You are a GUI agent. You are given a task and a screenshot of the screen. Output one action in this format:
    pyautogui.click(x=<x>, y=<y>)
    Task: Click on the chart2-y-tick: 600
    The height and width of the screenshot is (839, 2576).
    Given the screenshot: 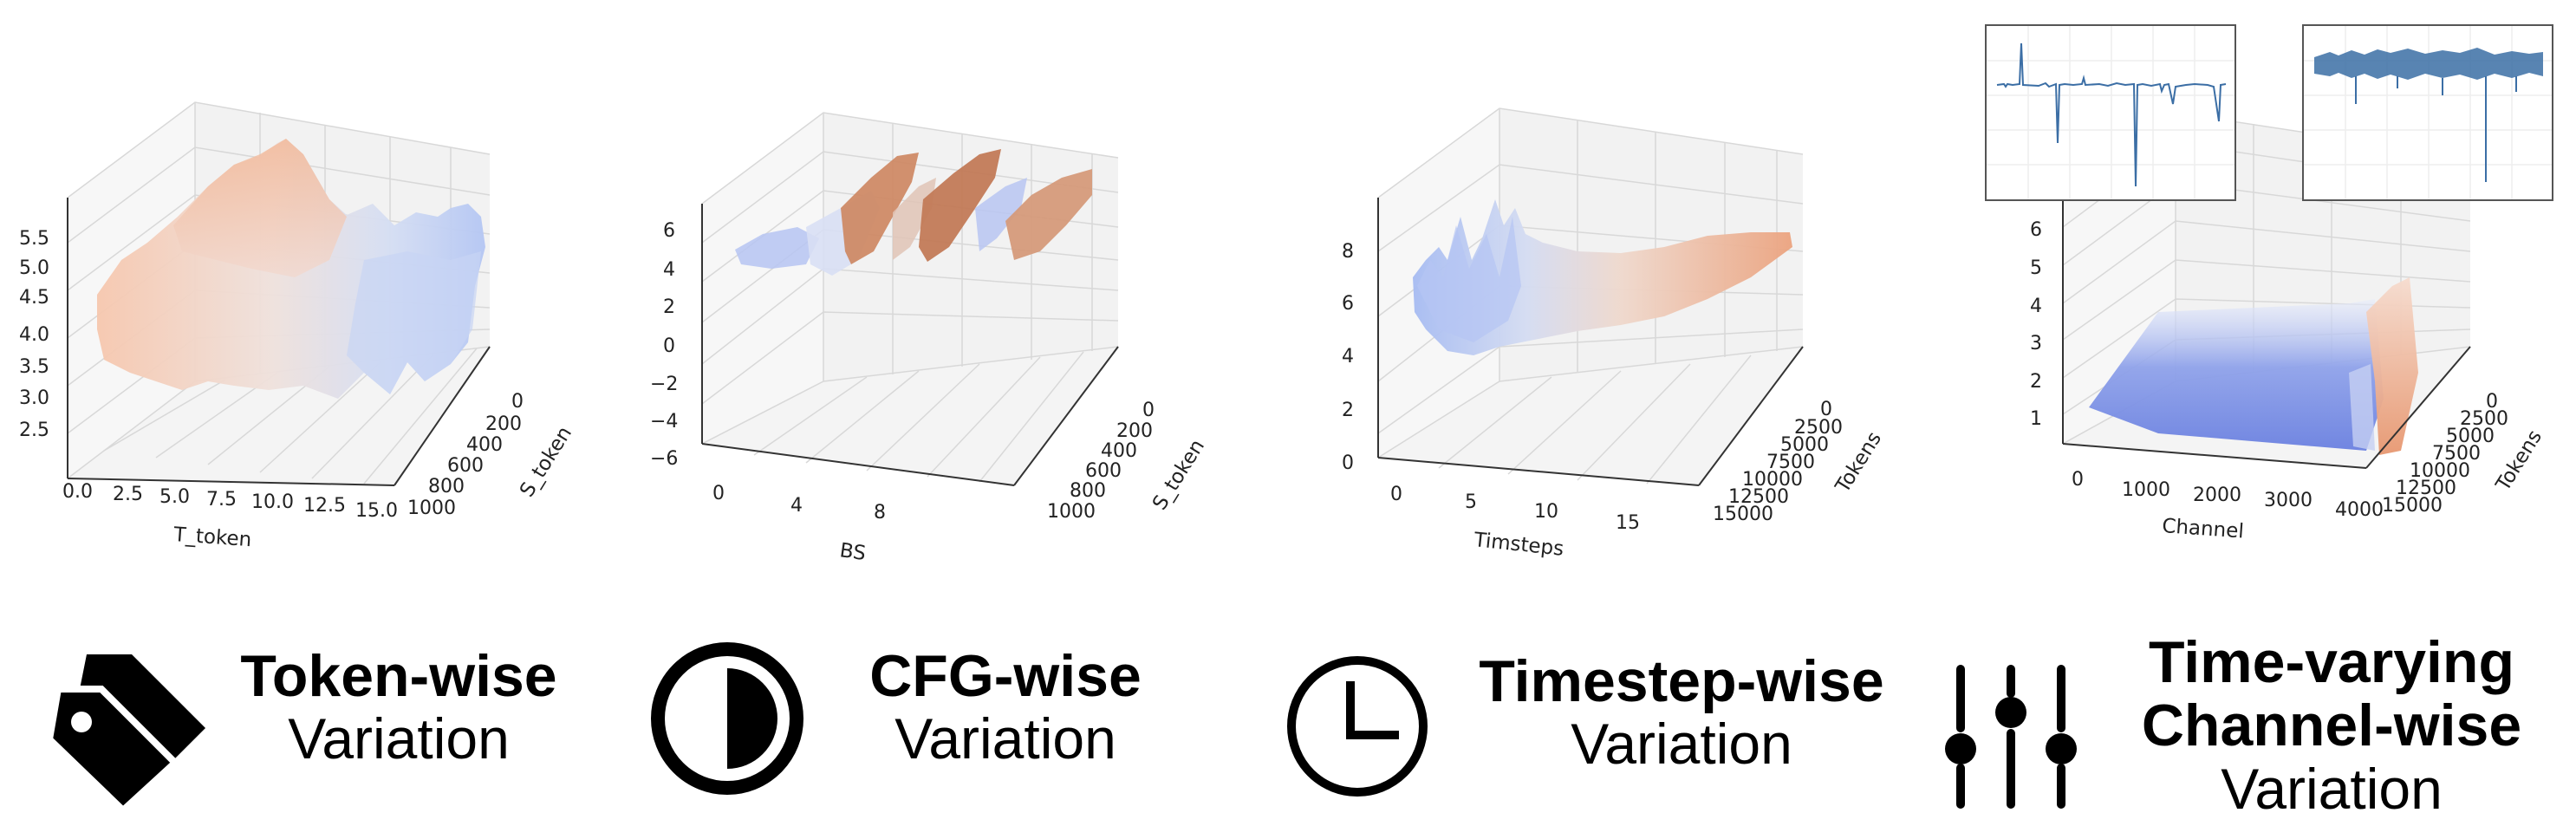 What is the action you would take?
    pyautogui.click(x=1103, y=471)
    